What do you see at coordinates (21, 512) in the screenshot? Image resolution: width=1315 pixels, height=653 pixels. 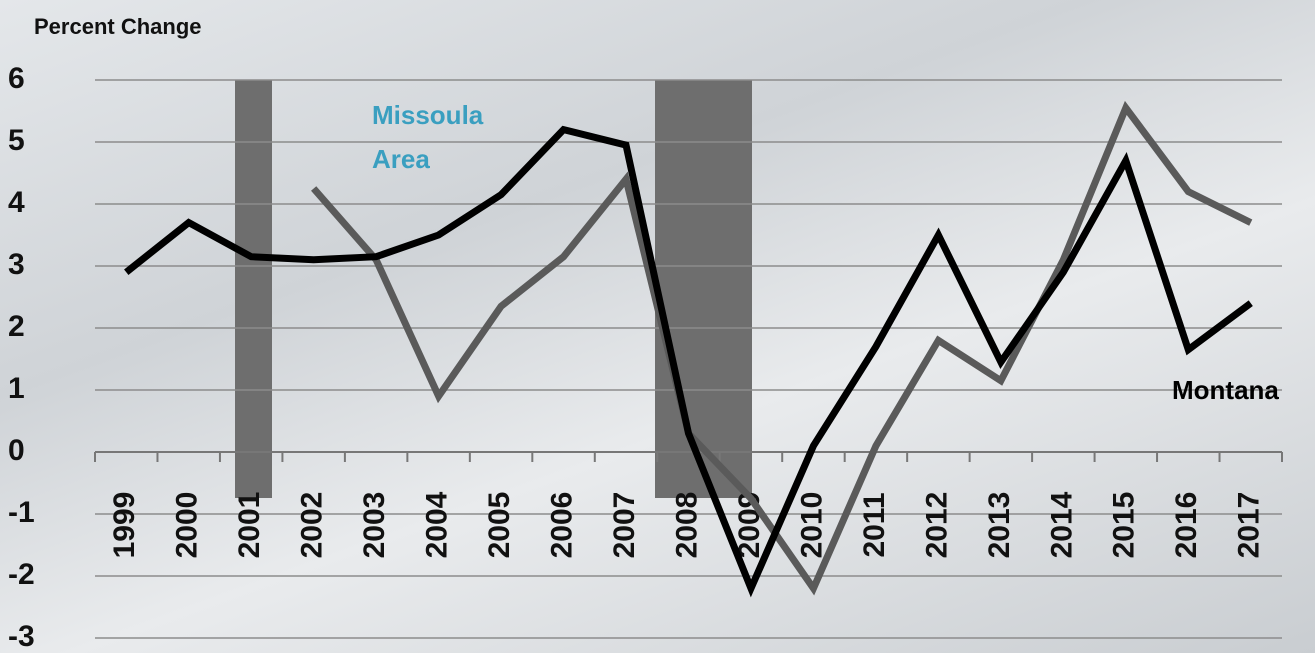 I see `y-tick-label: -1` at bounding box center [21, 512].